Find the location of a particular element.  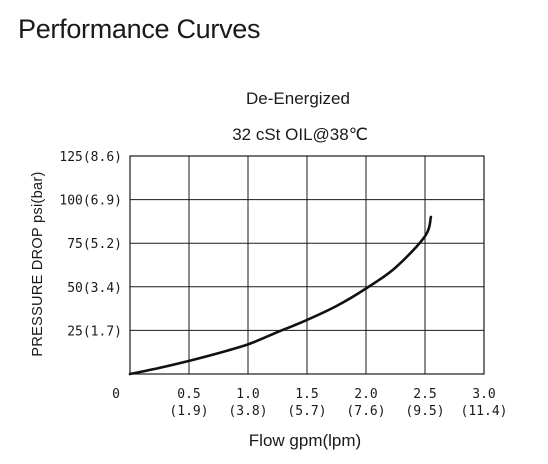

chart-title: De-Energized is located at coordinates (298, 98).